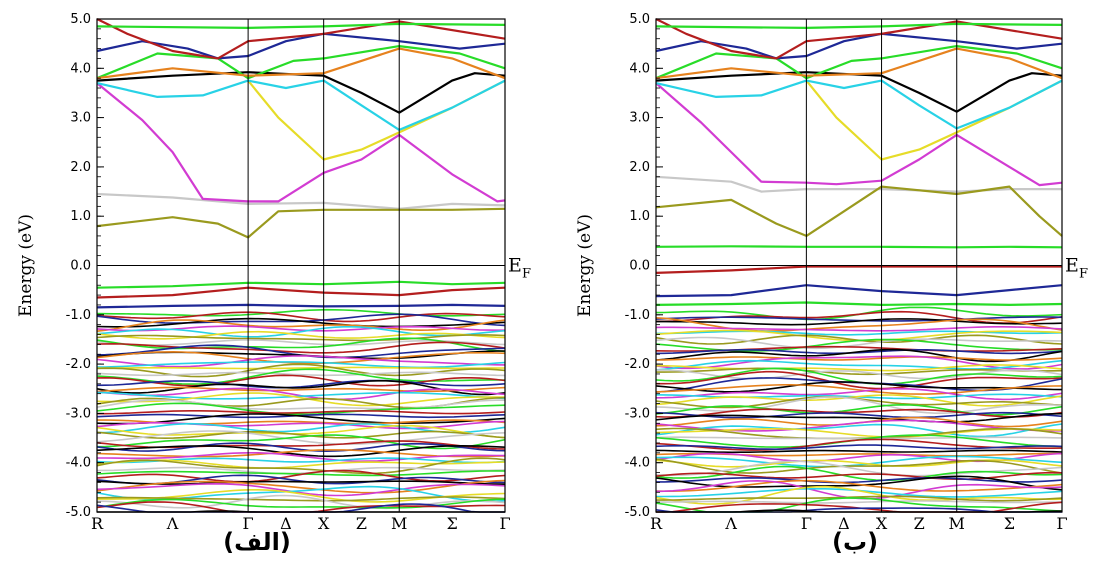  Describe the element at coordinates (656, 523) in the screenshot. I see `k-point-label: R` at that location.